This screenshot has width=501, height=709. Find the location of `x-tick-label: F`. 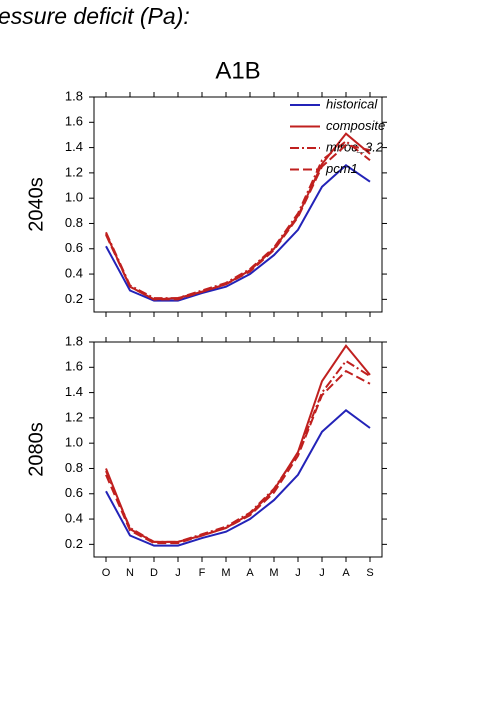

x-tick-label: F is located at coordinates (202, 573).